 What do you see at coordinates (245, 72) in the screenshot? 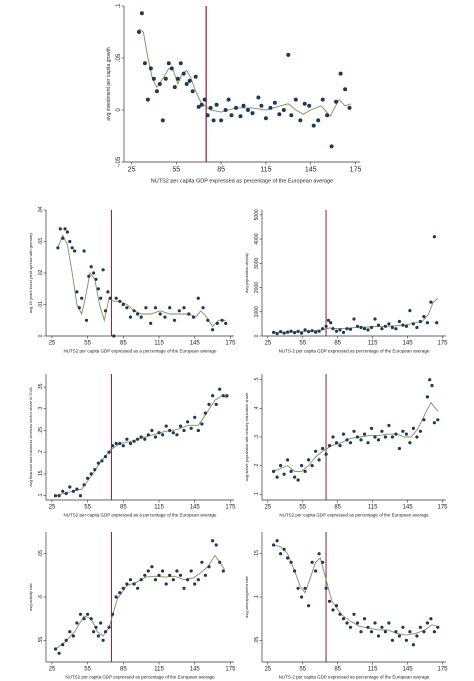
I see `chart-0-fit-curve` at bounding box center [245, 72].